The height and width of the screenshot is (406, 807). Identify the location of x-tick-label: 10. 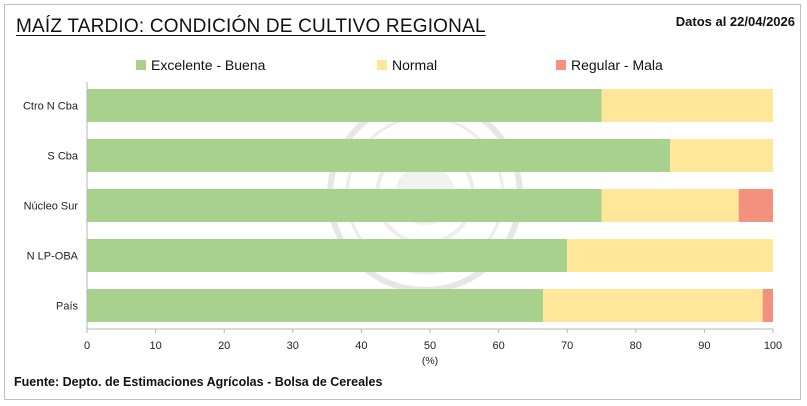
(155, 346).